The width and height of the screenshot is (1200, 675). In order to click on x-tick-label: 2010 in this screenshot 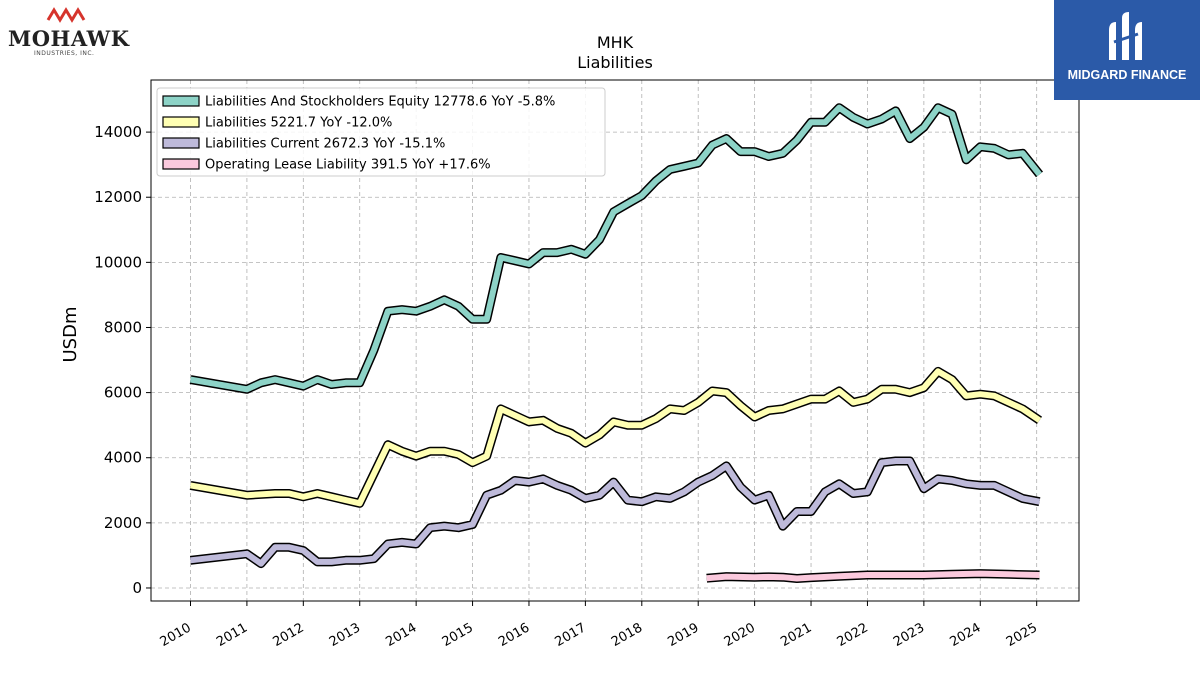, I will do `click(176, 635)`.